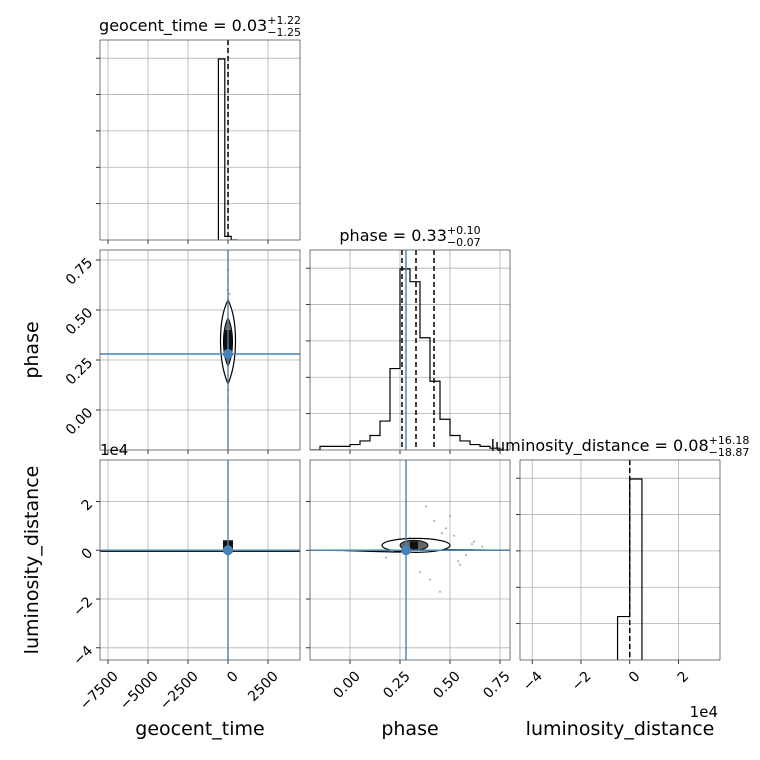 This screenshot has height=760, width=760. What do you see at coordinates (729, 452) in the screenshot?
I see `title-luminosity_distance-minus: −18.87` at bounding box center [729, 452].